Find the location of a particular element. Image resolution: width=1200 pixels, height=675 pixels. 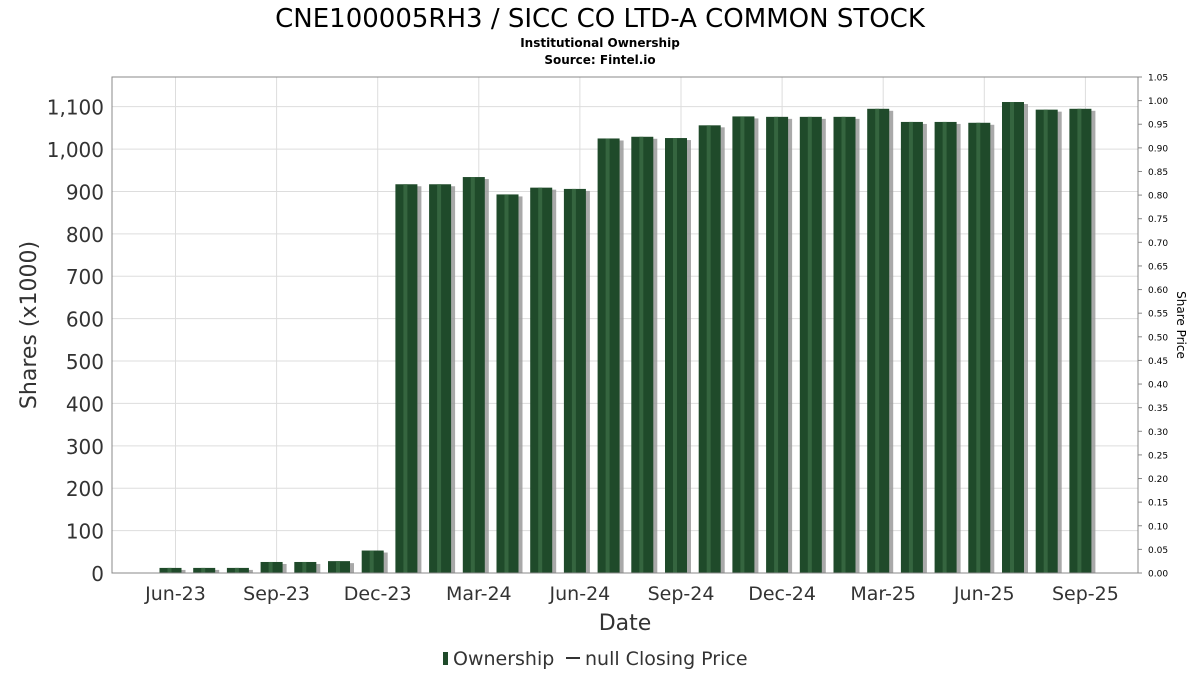

x-tick-label: Sep-25 is located at coordinates (1085, 594).